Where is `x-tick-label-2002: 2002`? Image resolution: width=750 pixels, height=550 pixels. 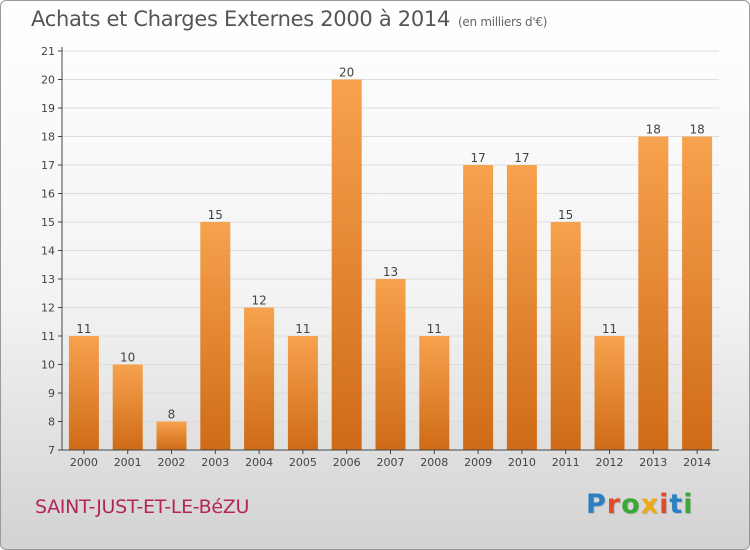 x-tick-label-2002: 2002 is located at coordinates (172, 462).